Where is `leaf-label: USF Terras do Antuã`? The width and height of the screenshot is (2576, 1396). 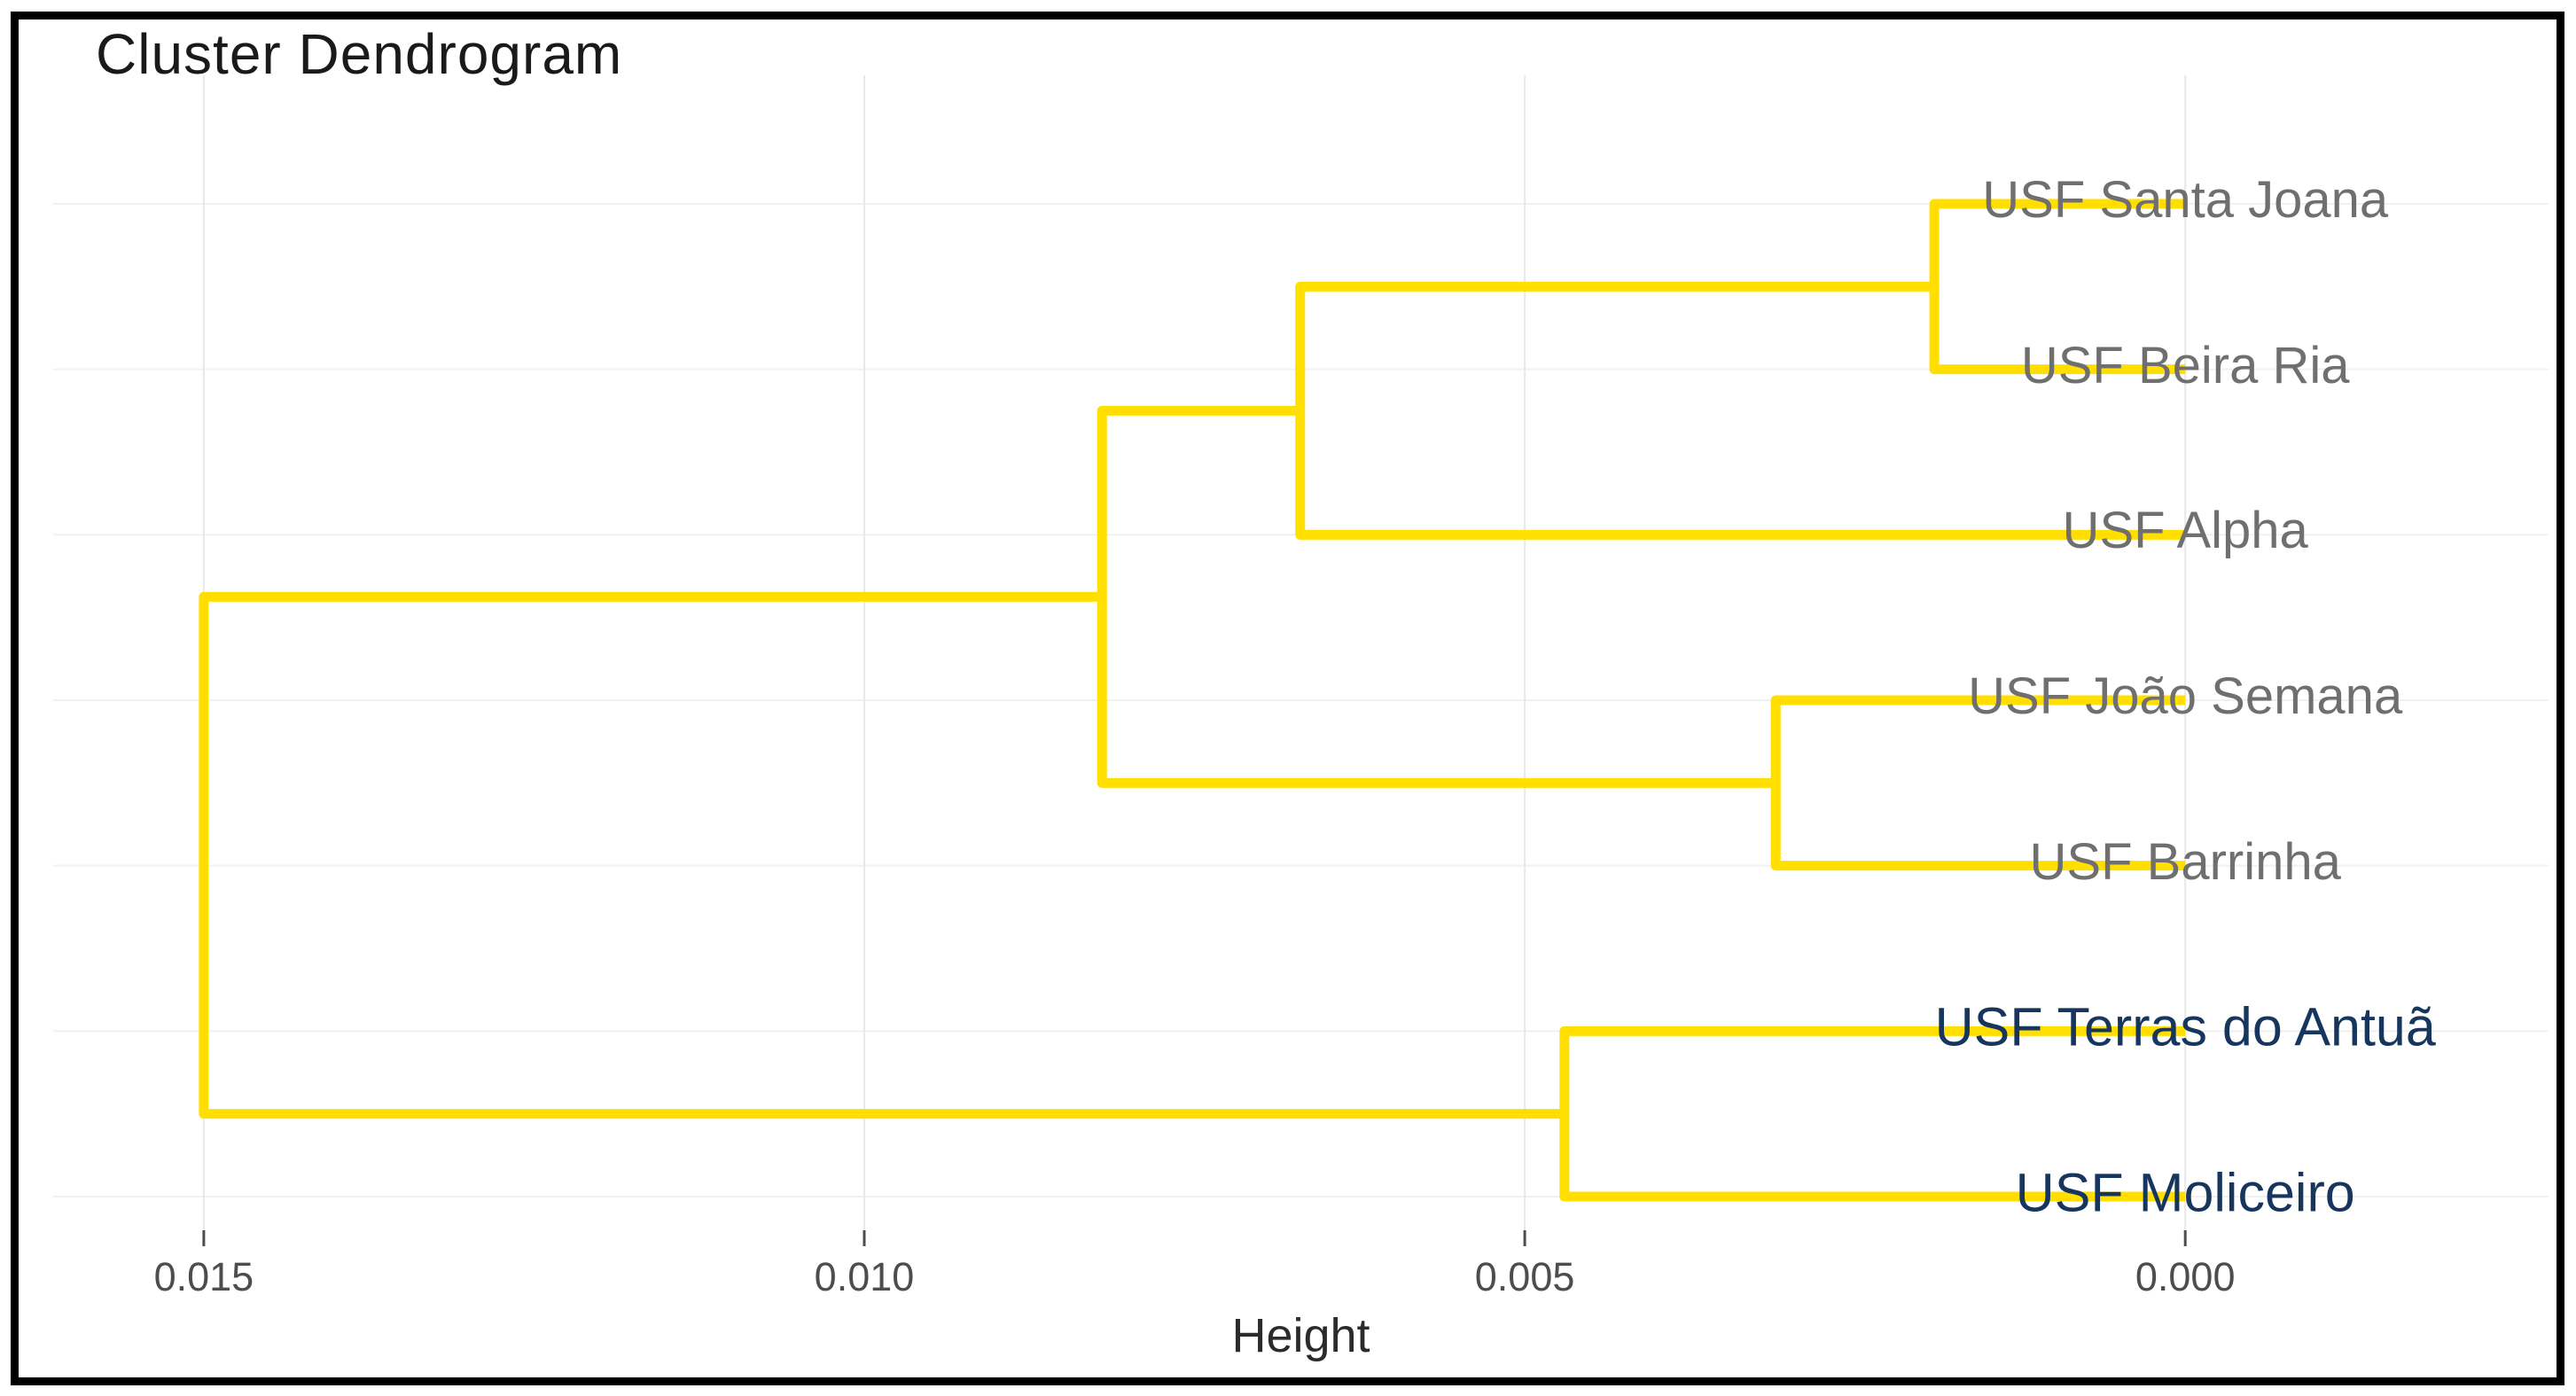 leaf-label: USF Terras do Antuã is located at coordinates (2185, 1026).